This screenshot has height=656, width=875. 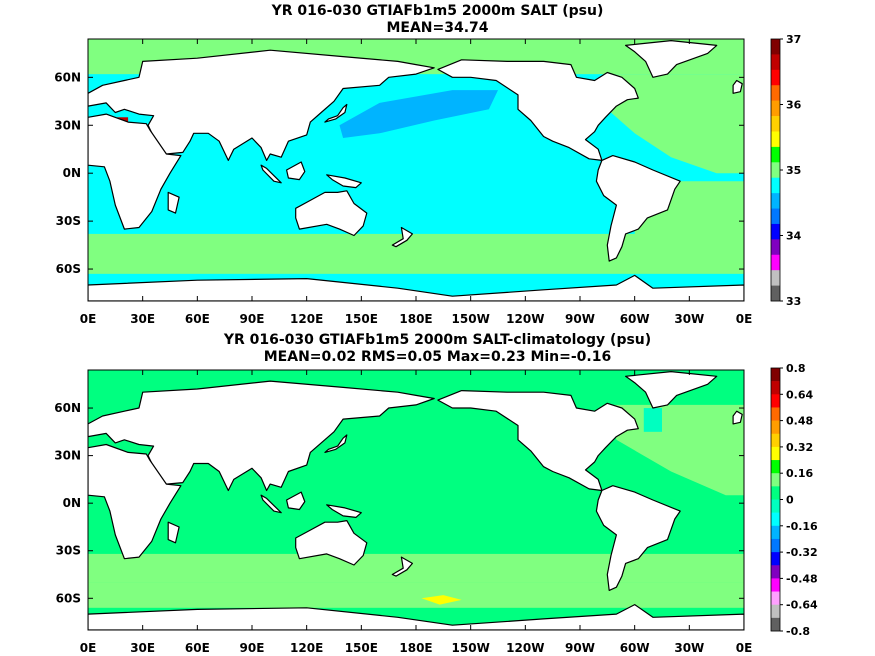 I want to click on antarctica-land, so click(x=416, y=617).